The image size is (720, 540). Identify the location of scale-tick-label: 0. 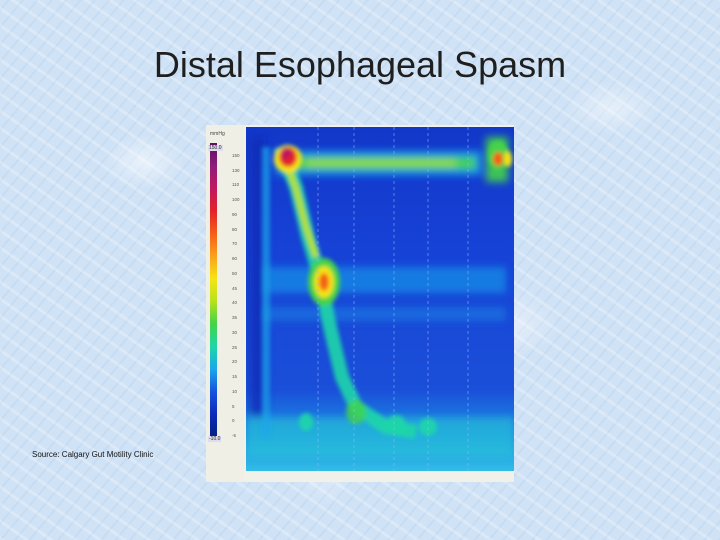
(233, 421).